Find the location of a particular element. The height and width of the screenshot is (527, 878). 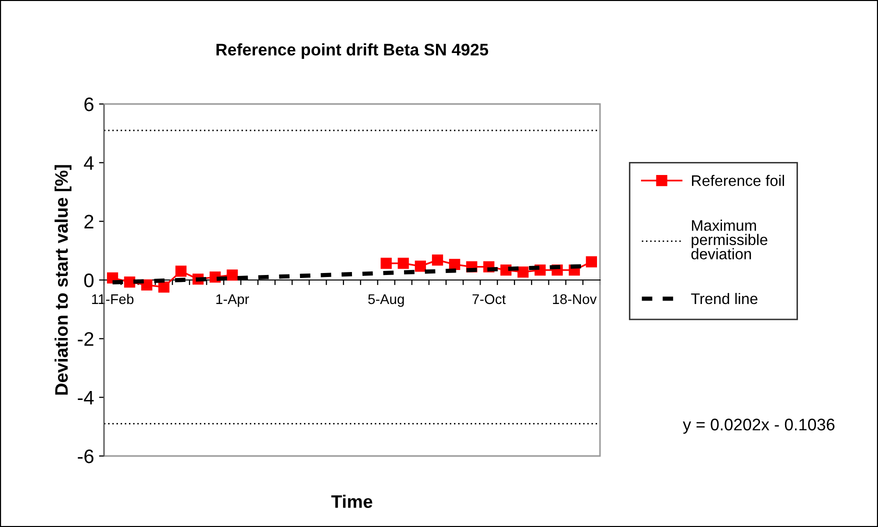

x-axis-title: Time is located at coordinates (351, 501).